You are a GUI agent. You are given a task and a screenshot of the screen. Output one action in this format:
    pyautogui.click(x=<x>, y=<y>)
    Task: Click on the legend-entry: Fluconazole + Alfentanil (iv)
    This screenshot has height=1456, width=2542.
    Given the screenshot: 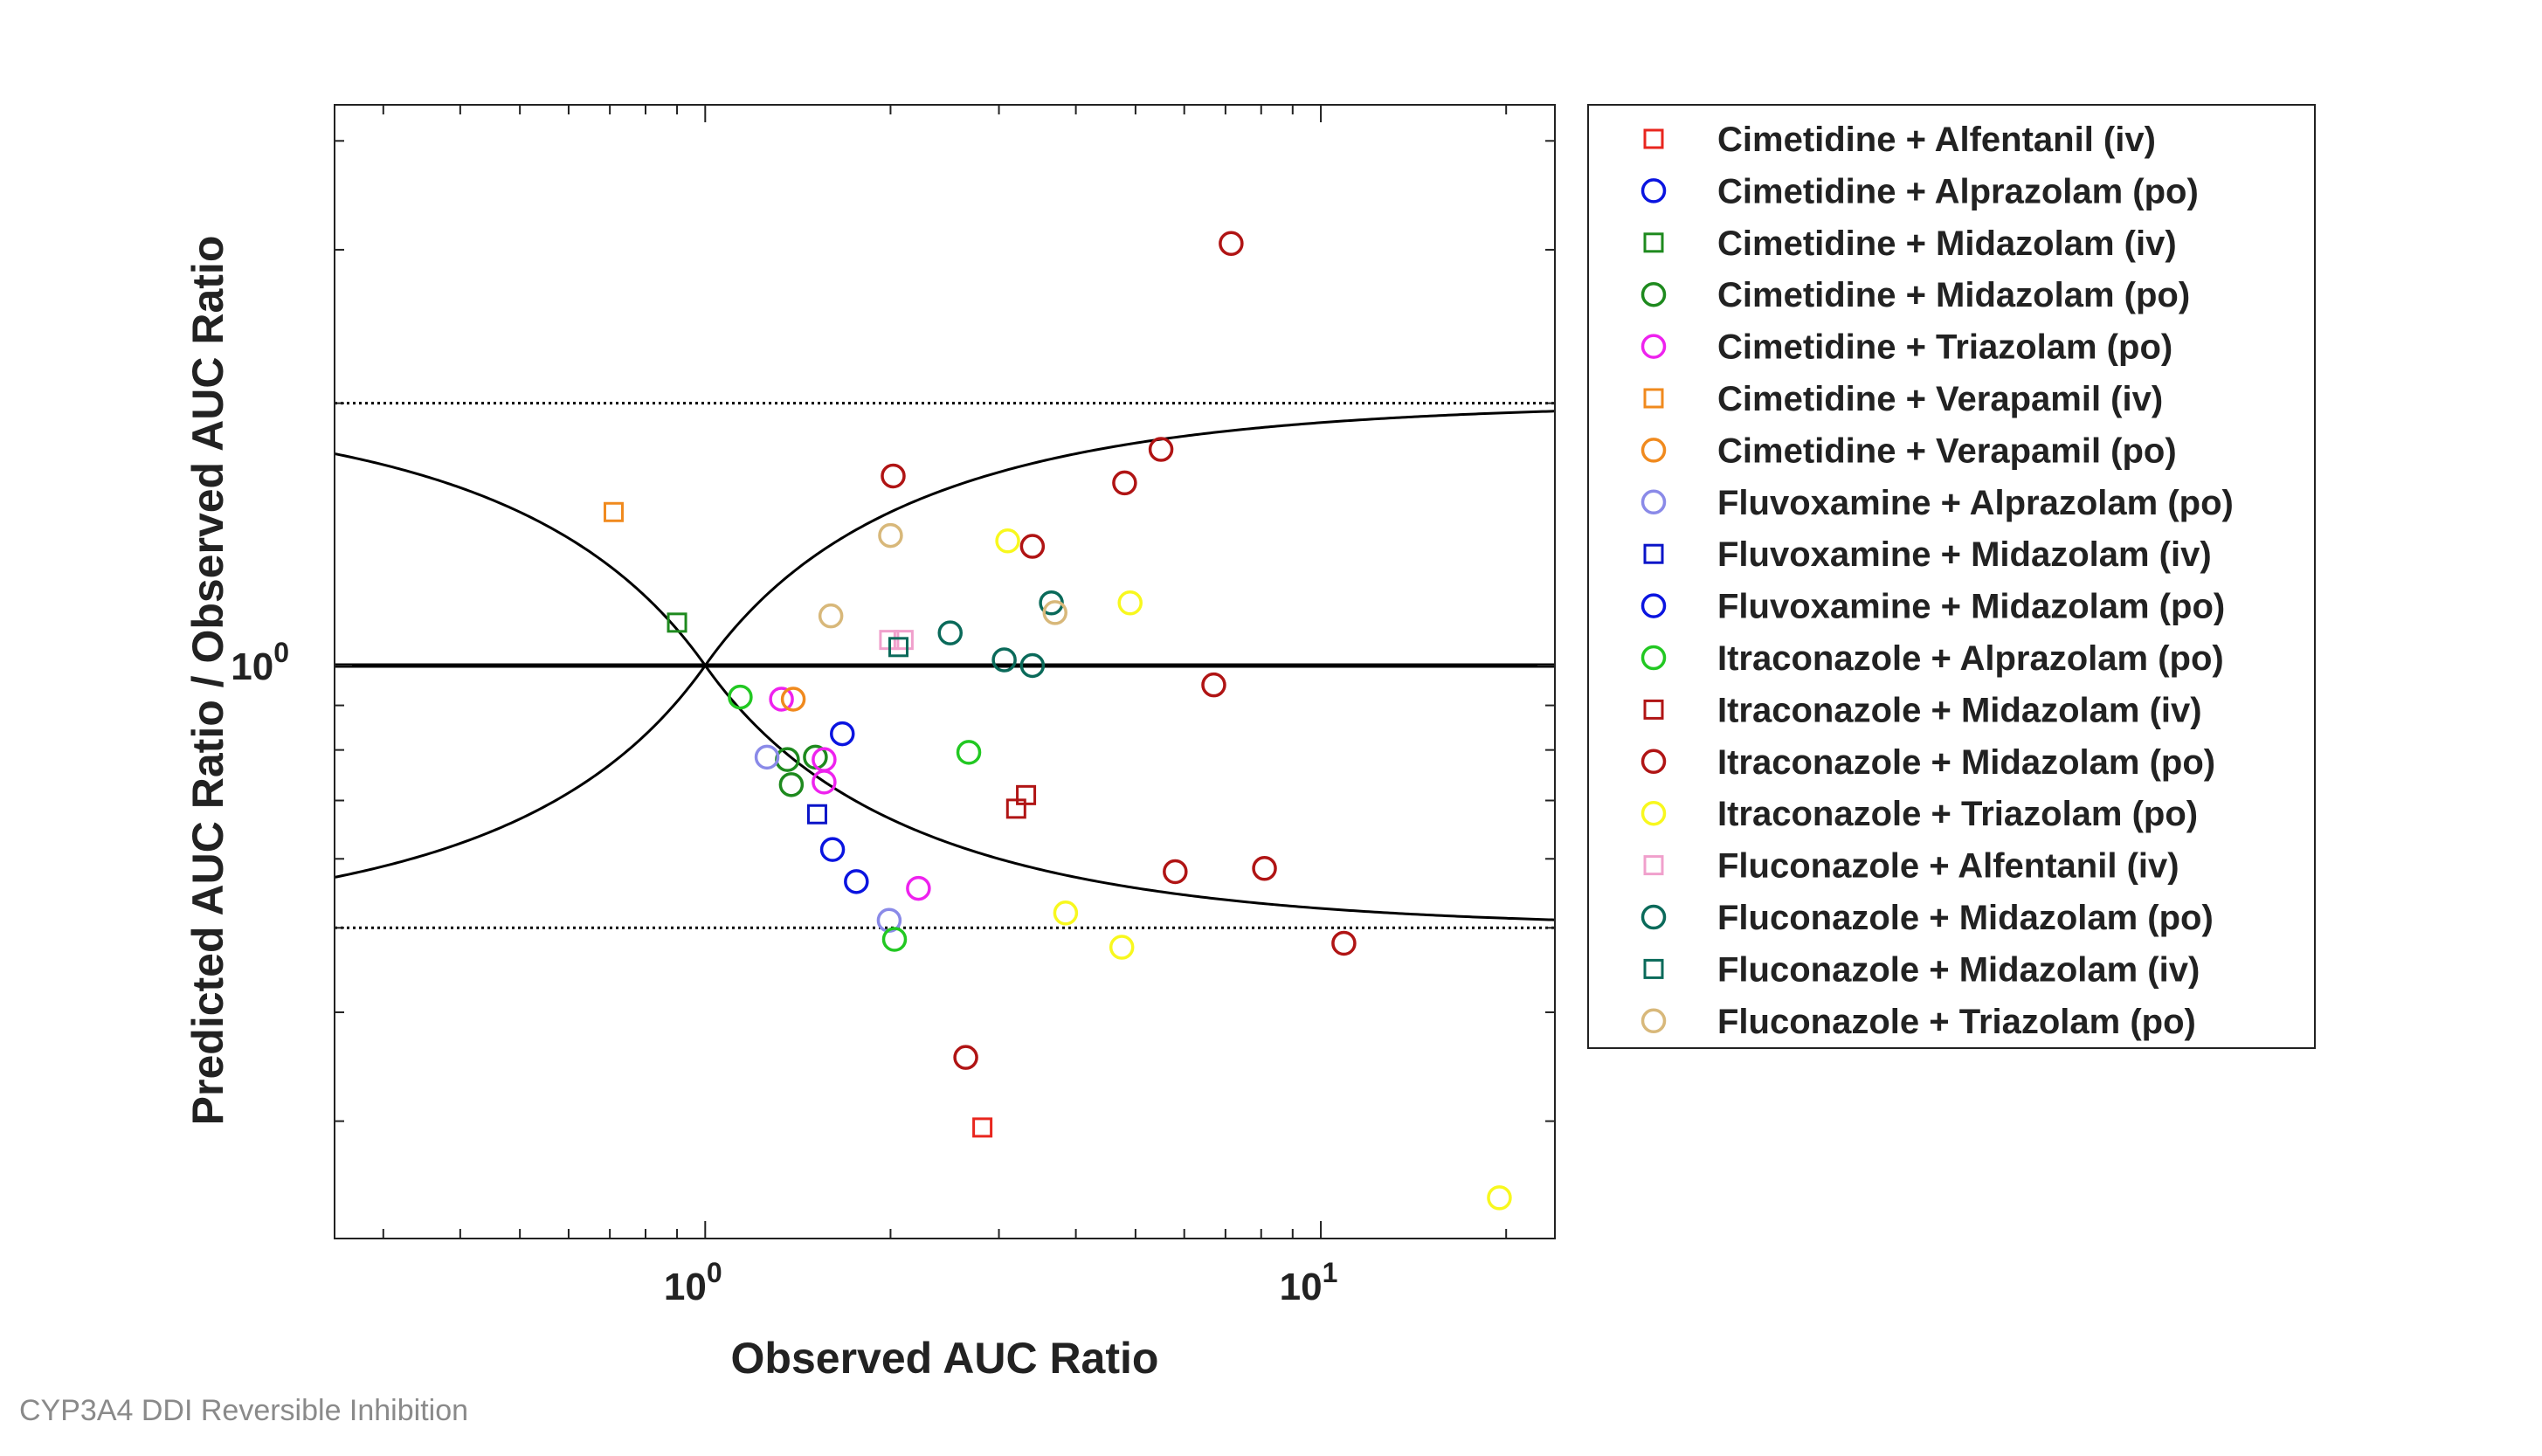 What is the action you would take?
    pyautogui.click(x=1911, y=866)
    